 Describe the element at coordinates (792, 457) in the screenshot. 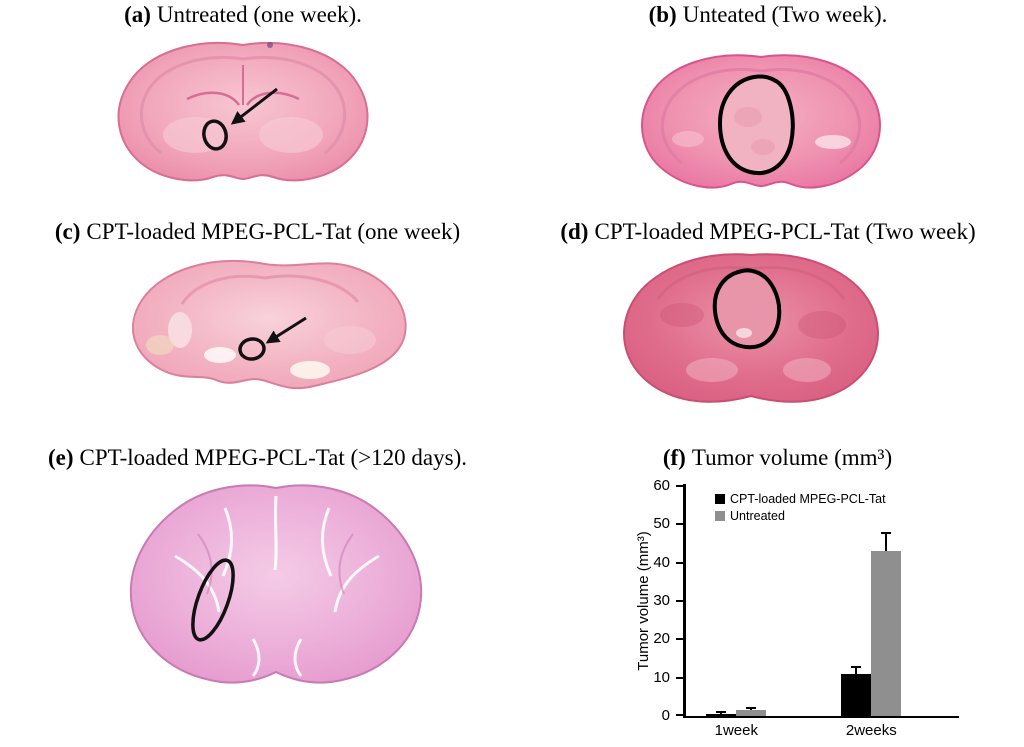

I see `panel-f-title-text: Tumor volume (mm³)` at that location.